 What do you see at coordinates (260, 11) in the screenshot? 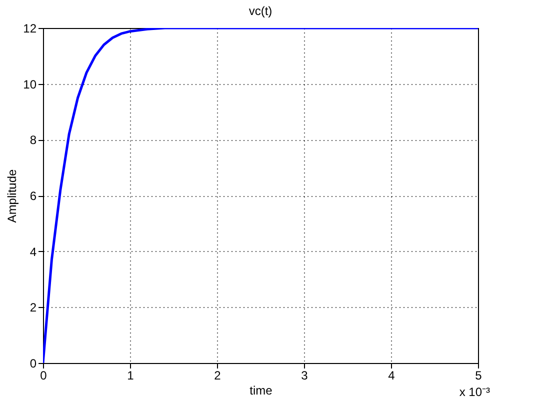
I see `chart-title: vc(t)` at bounding box center [260, 11].